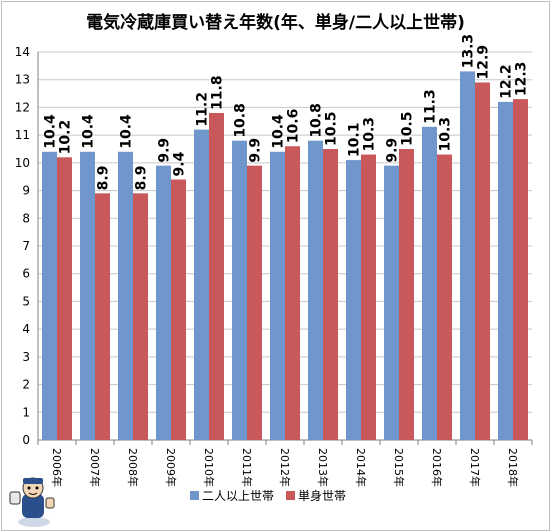  Describe the element at coordinates (66, 137) in the screenshot. I see `data-label: 10.2` at that location.